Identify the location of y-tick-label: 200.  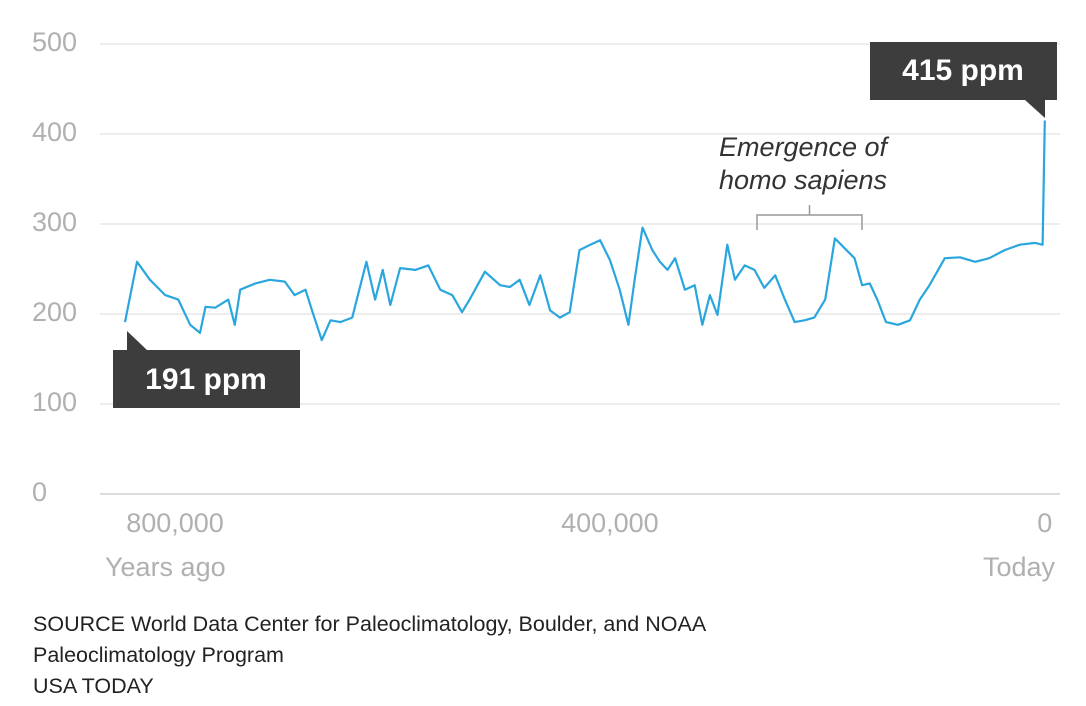
(54, 312).